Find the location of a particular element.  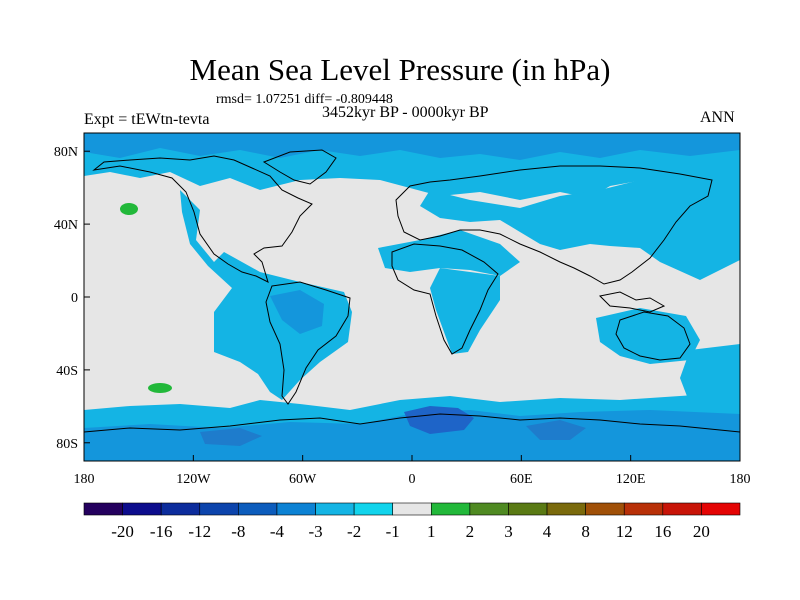

eurasia-coast is located at coordinates (554, 225).